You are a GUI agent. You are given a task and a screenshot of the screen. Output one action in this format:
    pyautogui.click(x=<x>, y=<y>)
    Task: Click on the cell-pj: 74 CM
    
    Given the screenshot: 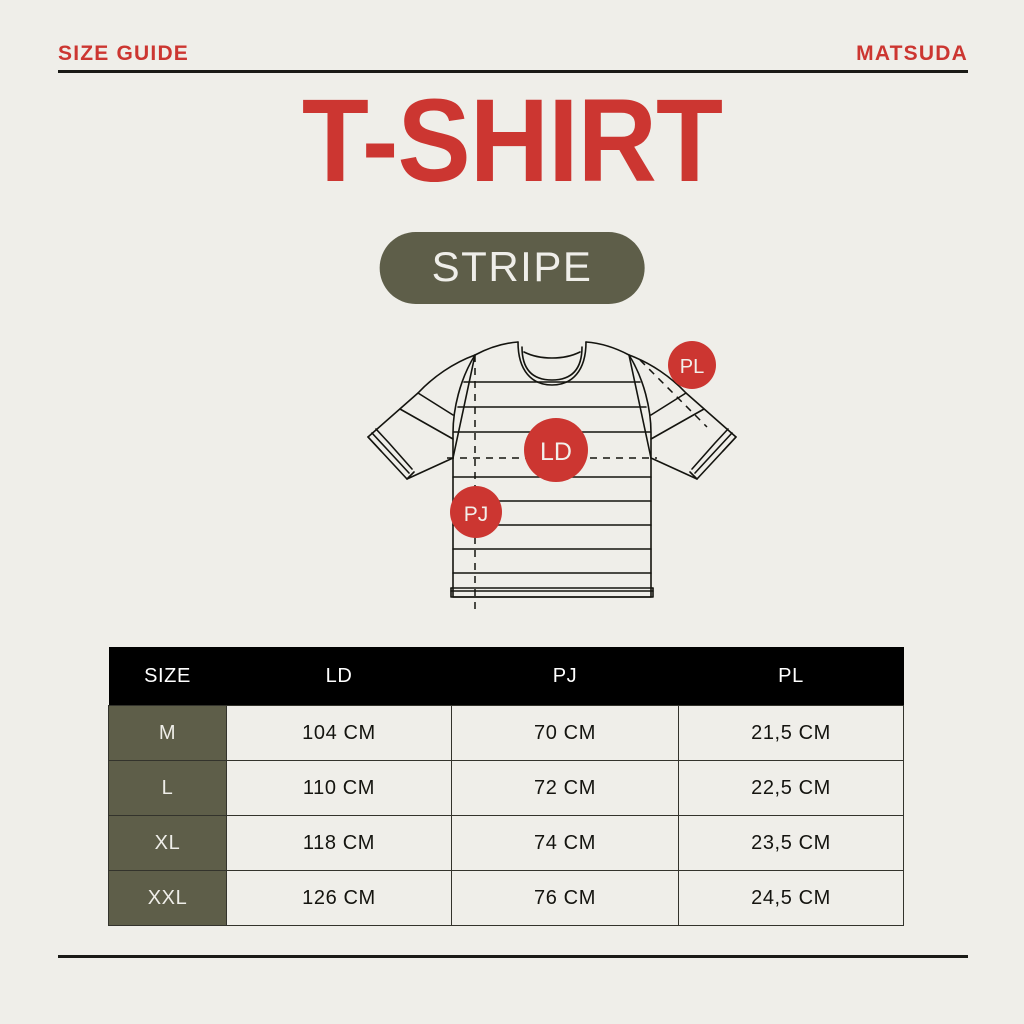 What is the action you would take?
    pyautogui.click(x=565, y=843)
    